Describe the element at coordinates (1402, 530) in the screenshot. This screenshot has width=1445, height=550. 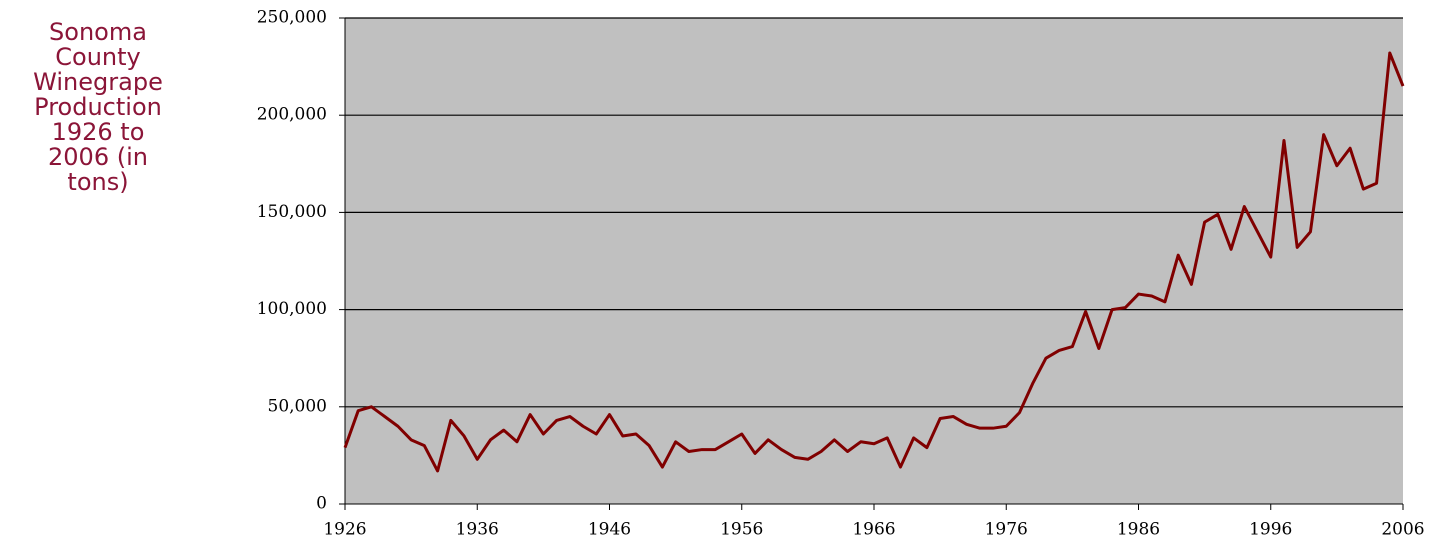
I see `x-tick-label: 2006` at that location.